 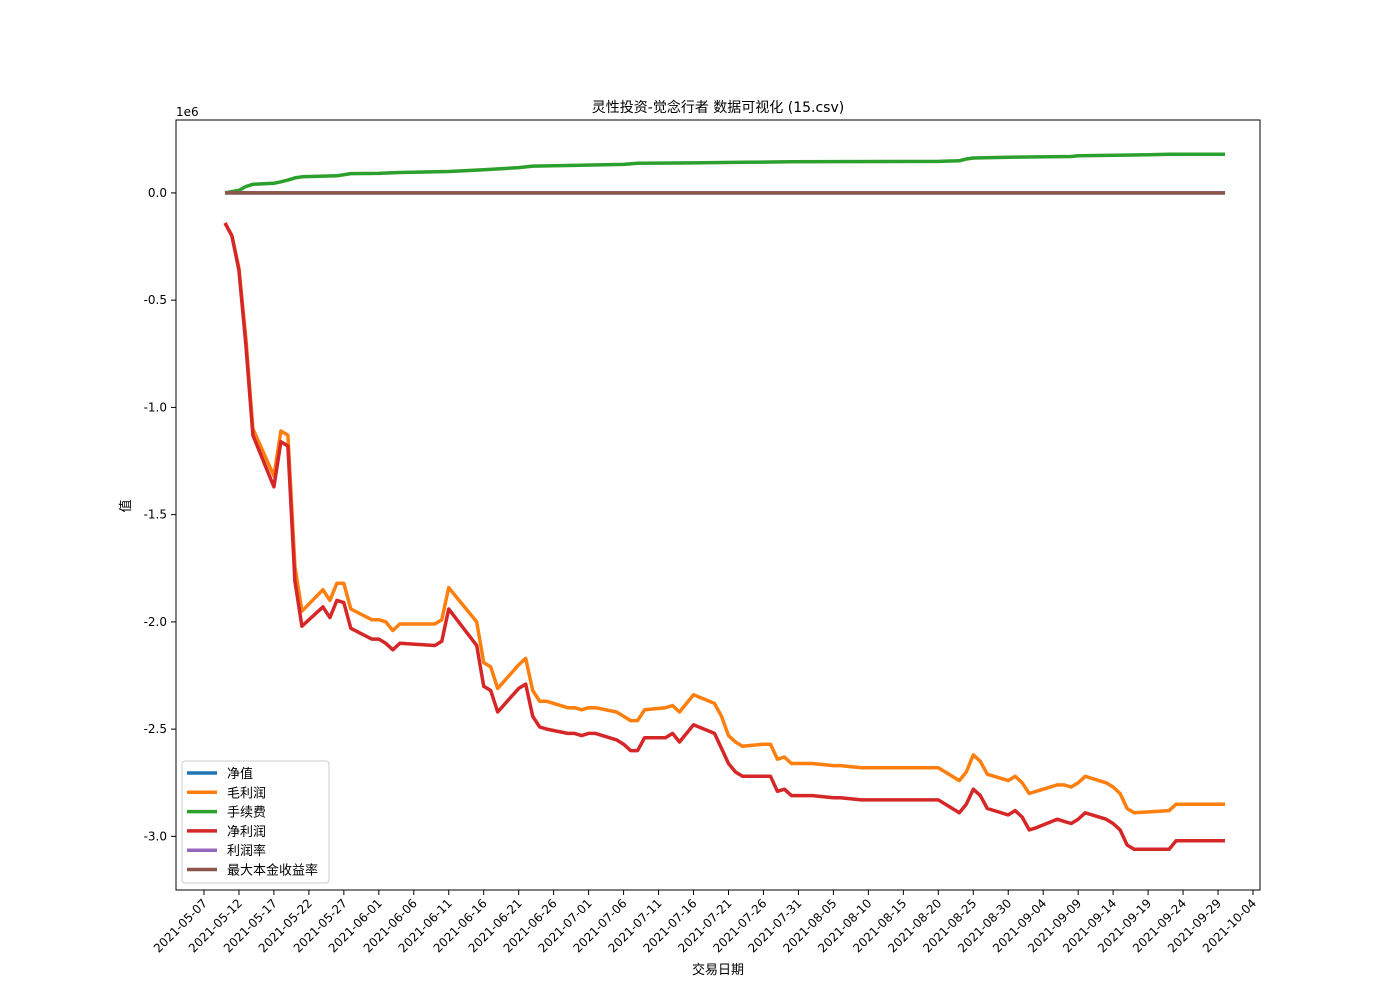 I want to click on legend-label: 手续费, so click(x=246, y=813).